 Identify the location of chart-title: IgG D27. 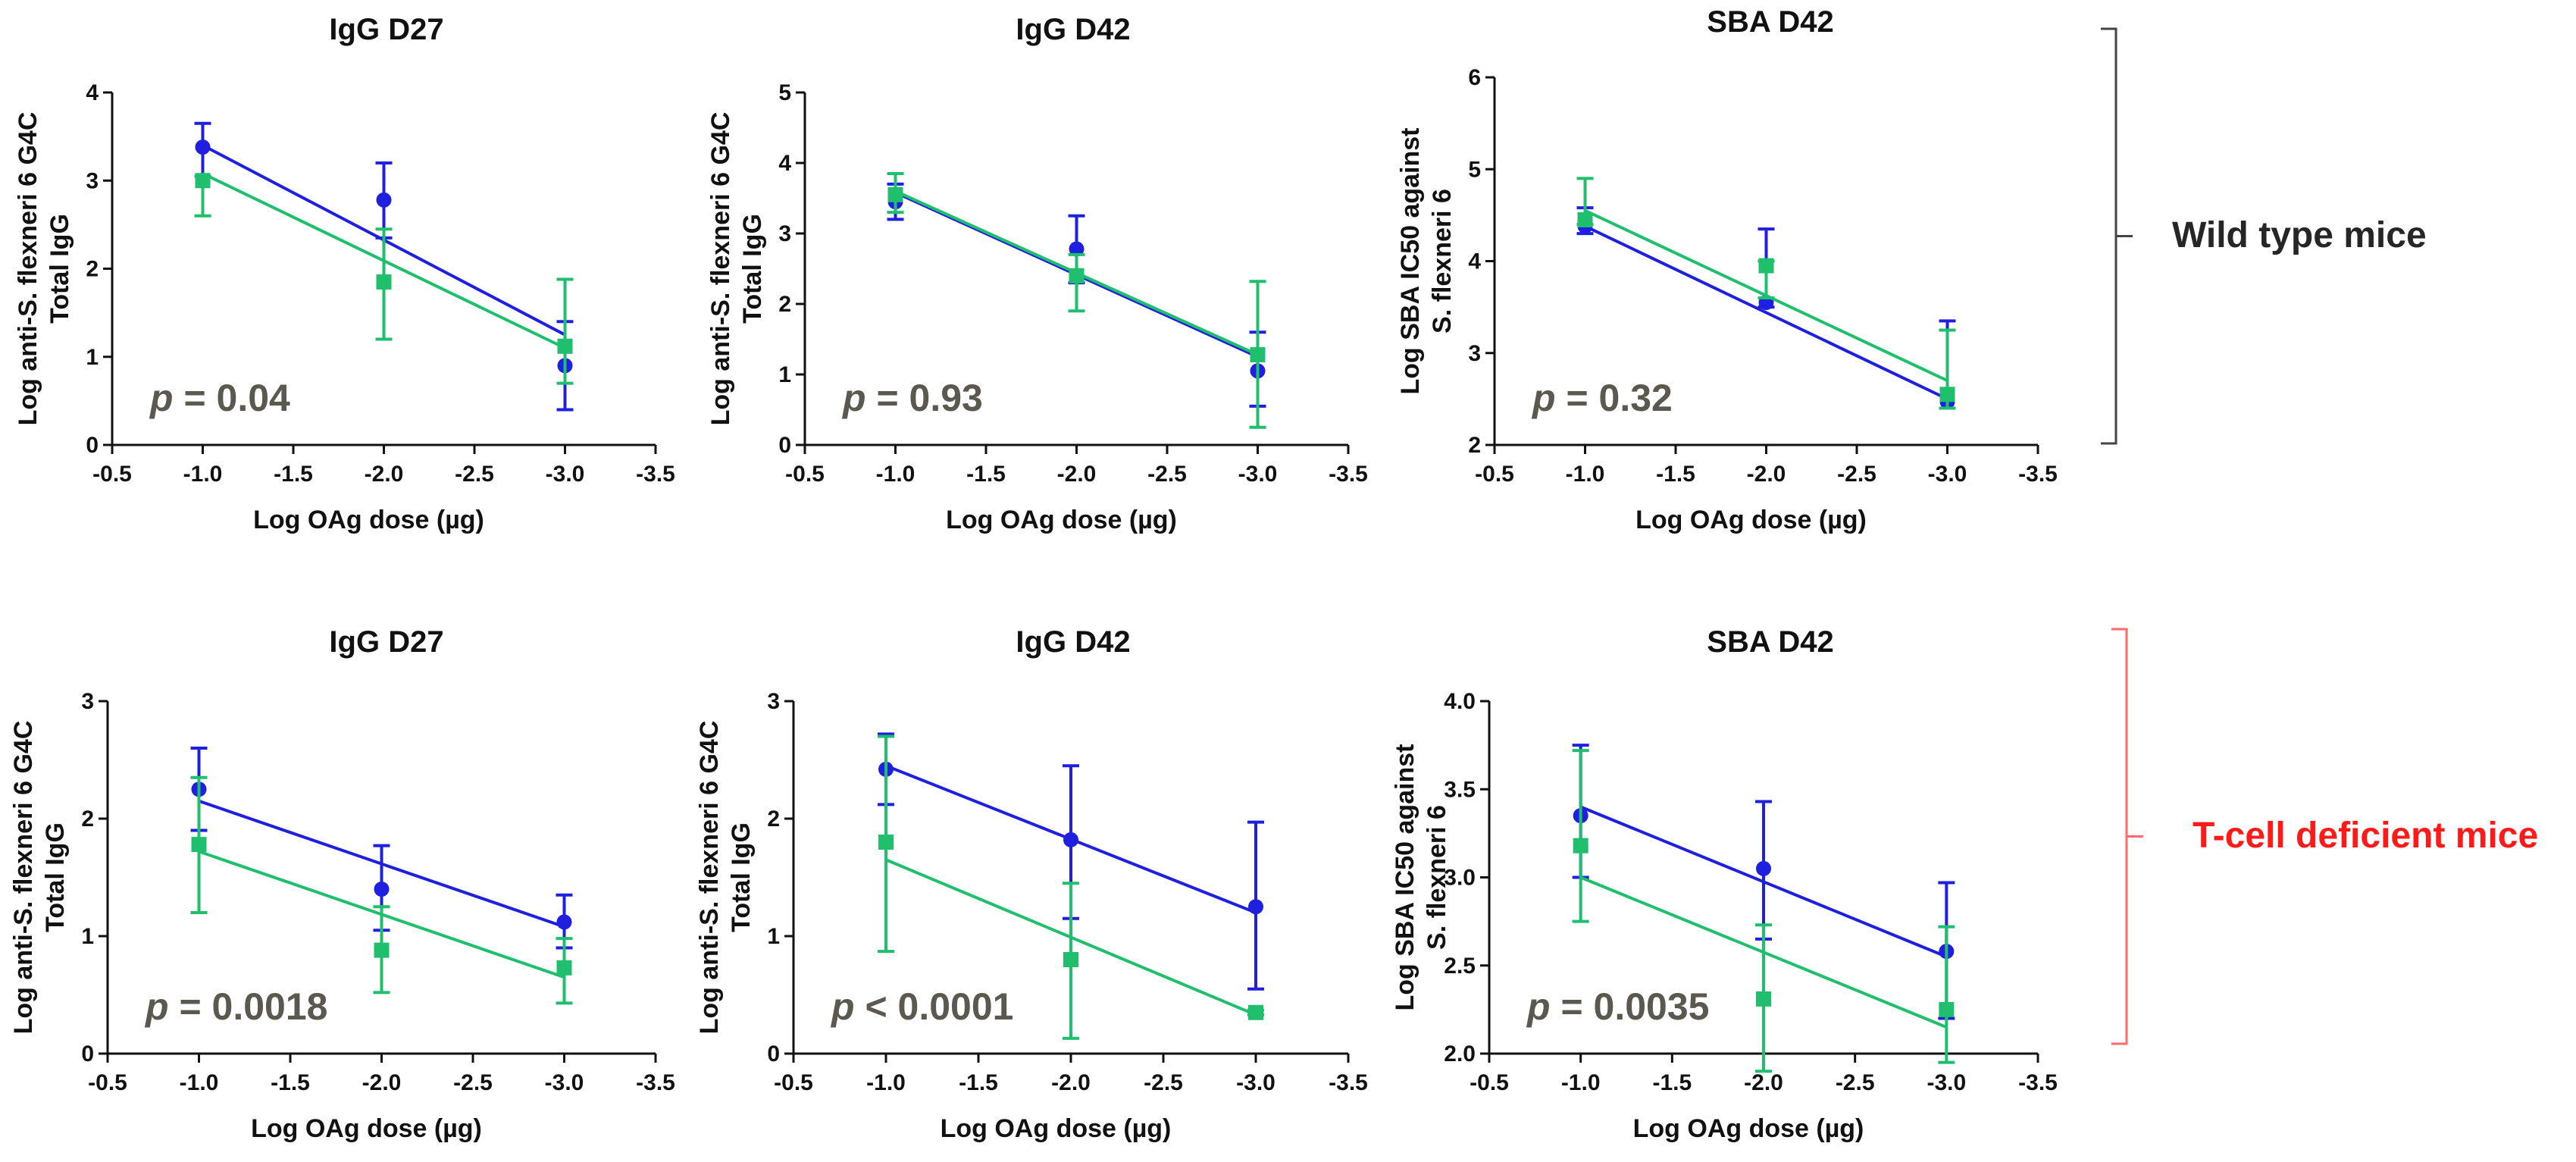
(386, 642).